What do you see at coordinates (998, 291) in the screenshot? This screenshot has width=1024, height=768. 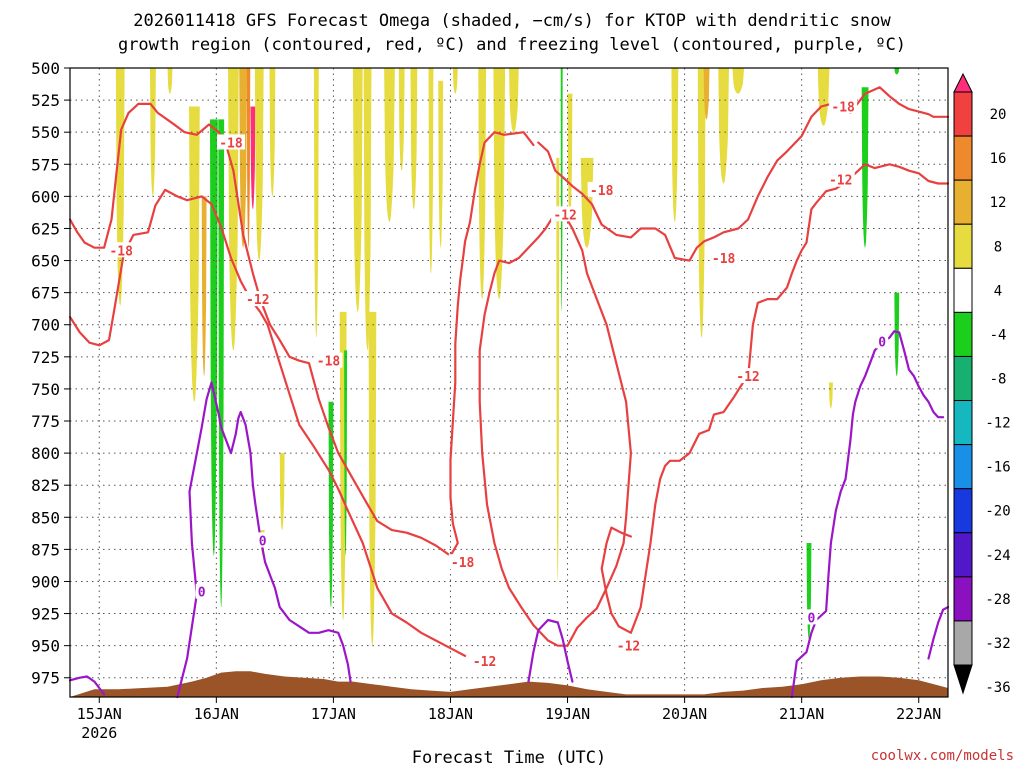 I see `colorbar-label: 4` at bounding box center [998, 291].